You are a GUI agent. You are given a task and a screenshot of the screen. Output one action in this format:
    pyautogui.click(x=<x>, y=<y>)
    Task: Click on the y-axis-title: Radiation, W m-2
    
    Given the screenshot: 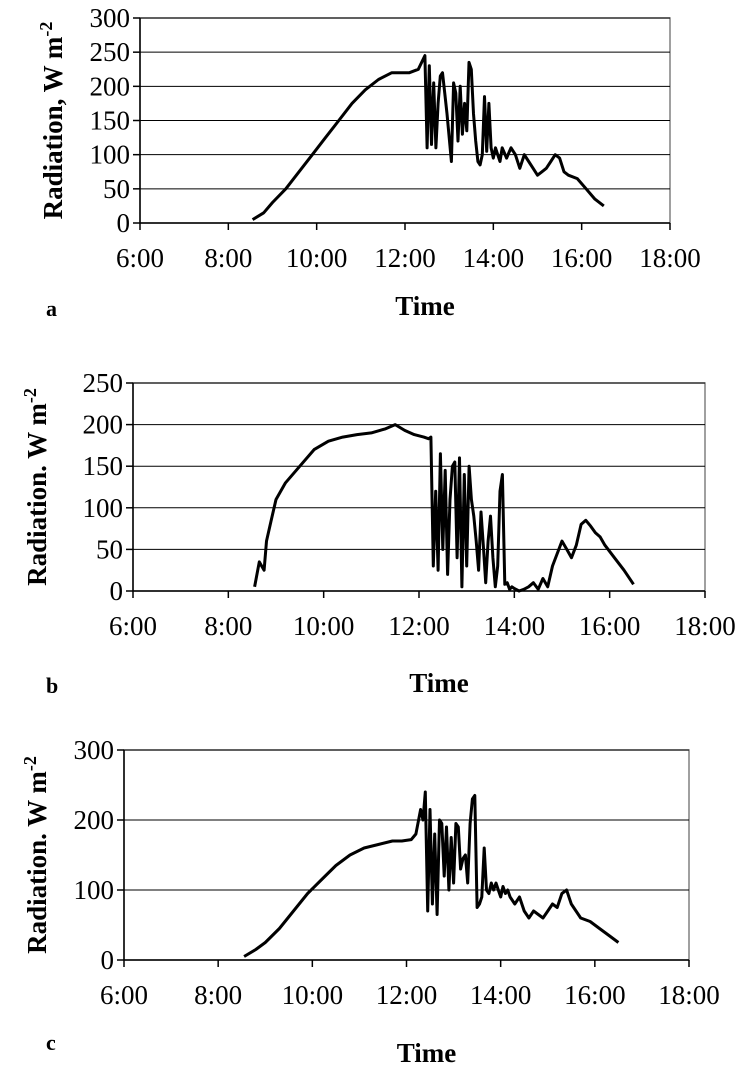 What is the action you would take?
    pyautogui.click(x=52, y=121)
    